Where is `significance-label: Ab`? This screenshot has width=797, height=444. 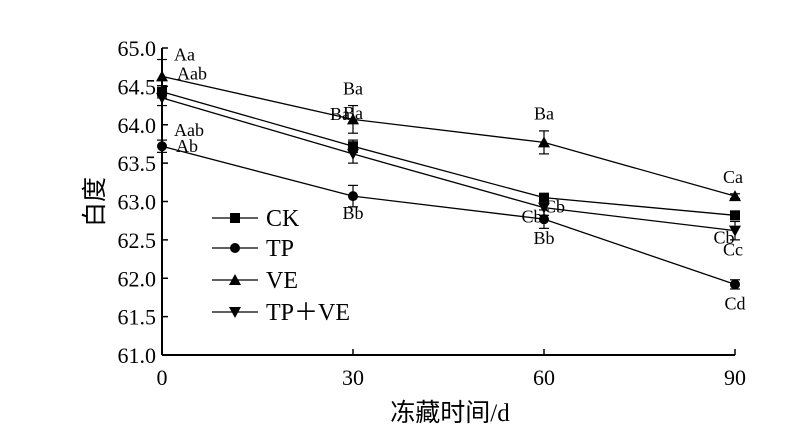
significance-label: Ab is located at coordinates (187, 146).